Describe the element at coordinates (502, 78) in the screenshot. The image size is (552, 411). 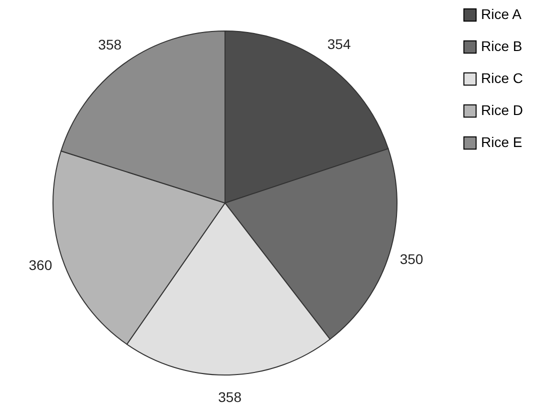
I see `legend-label: Rice C` at that location.